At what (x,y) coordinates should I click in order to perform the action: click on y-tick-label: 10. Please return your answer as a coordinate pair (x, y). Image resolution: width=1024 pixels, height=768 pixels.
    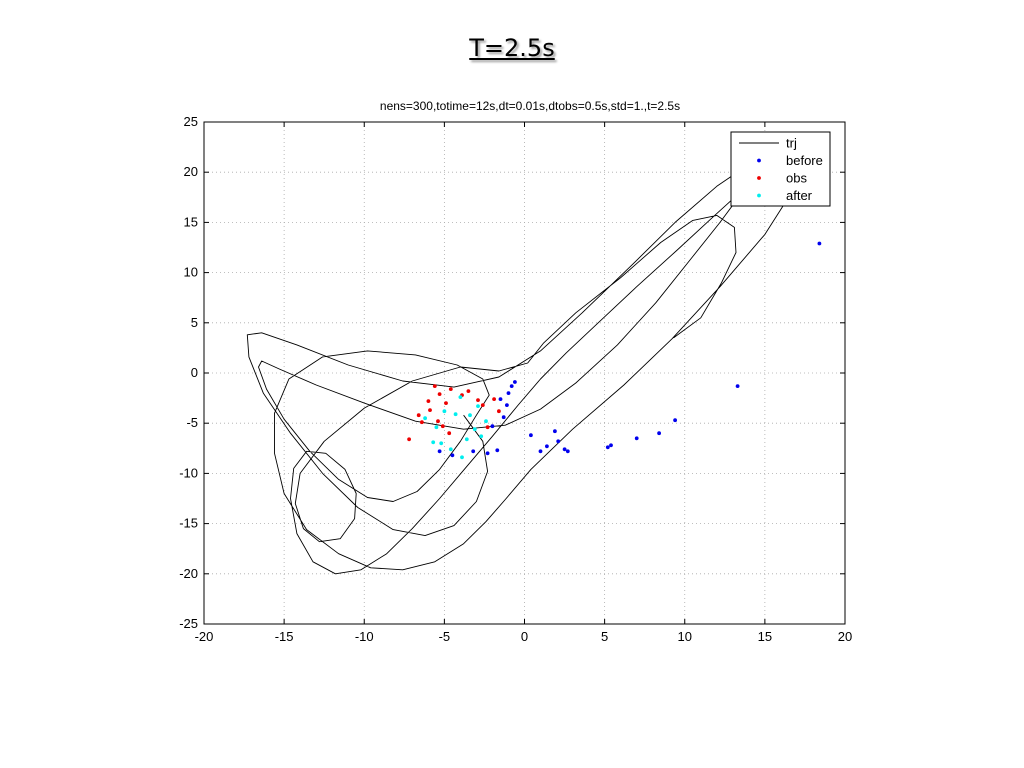
    Looking at the image, I should click on (191, 272).